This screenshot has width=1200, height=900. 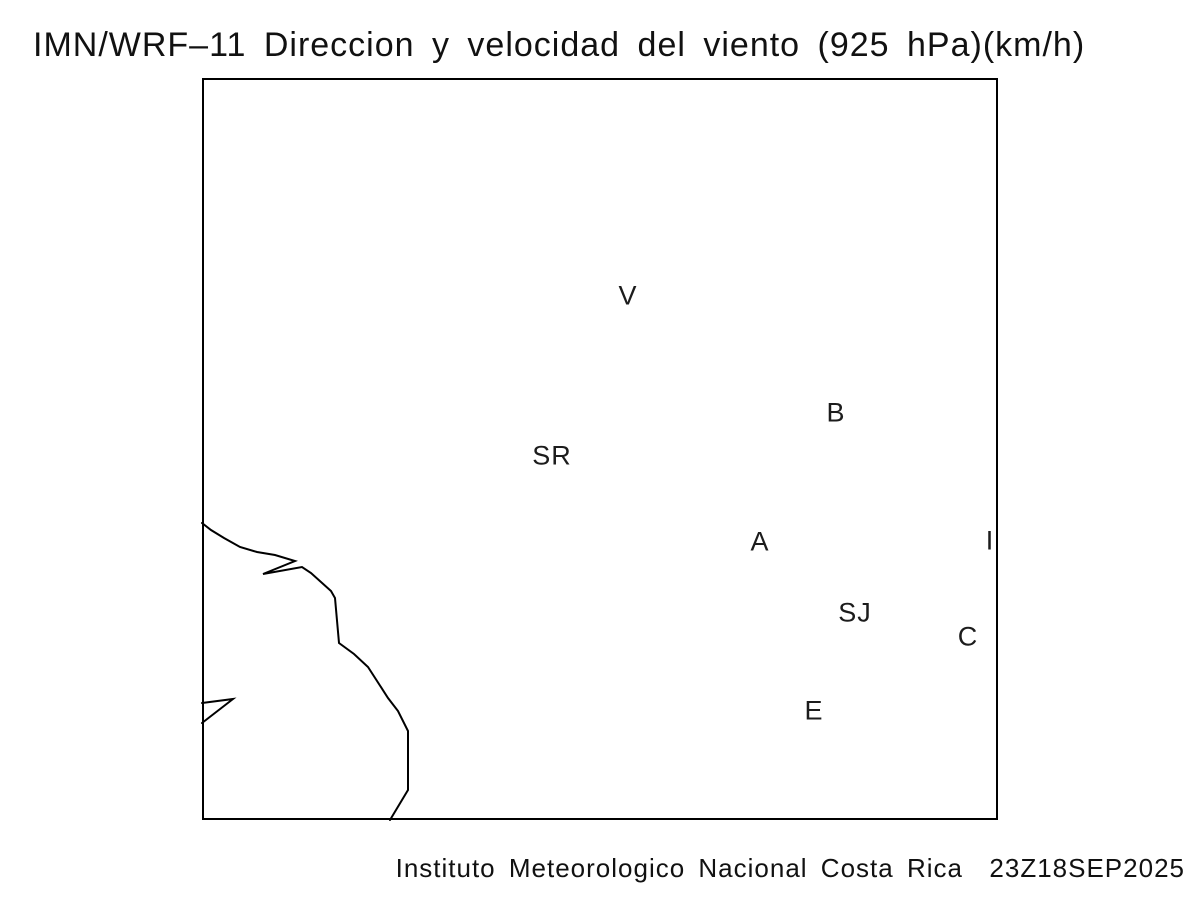 What do you see at coordinates (855, 612) in the screenshot?
I see `station-label-SJ: SJ` at bounding box center [855, 612].